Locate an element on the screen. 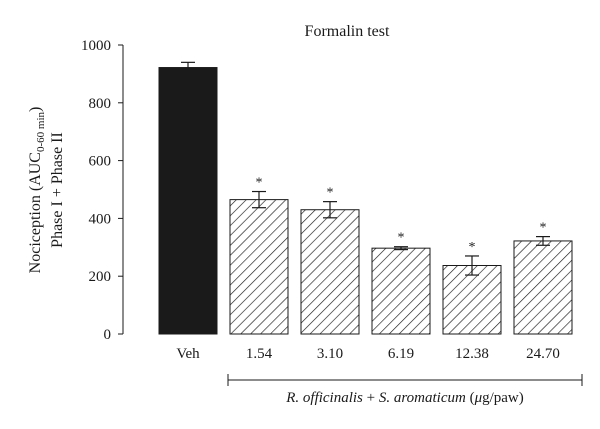 The image size is (600, 429). y-axis-label-line2: Phase I + Phase II is located at coordinates (57, 190).